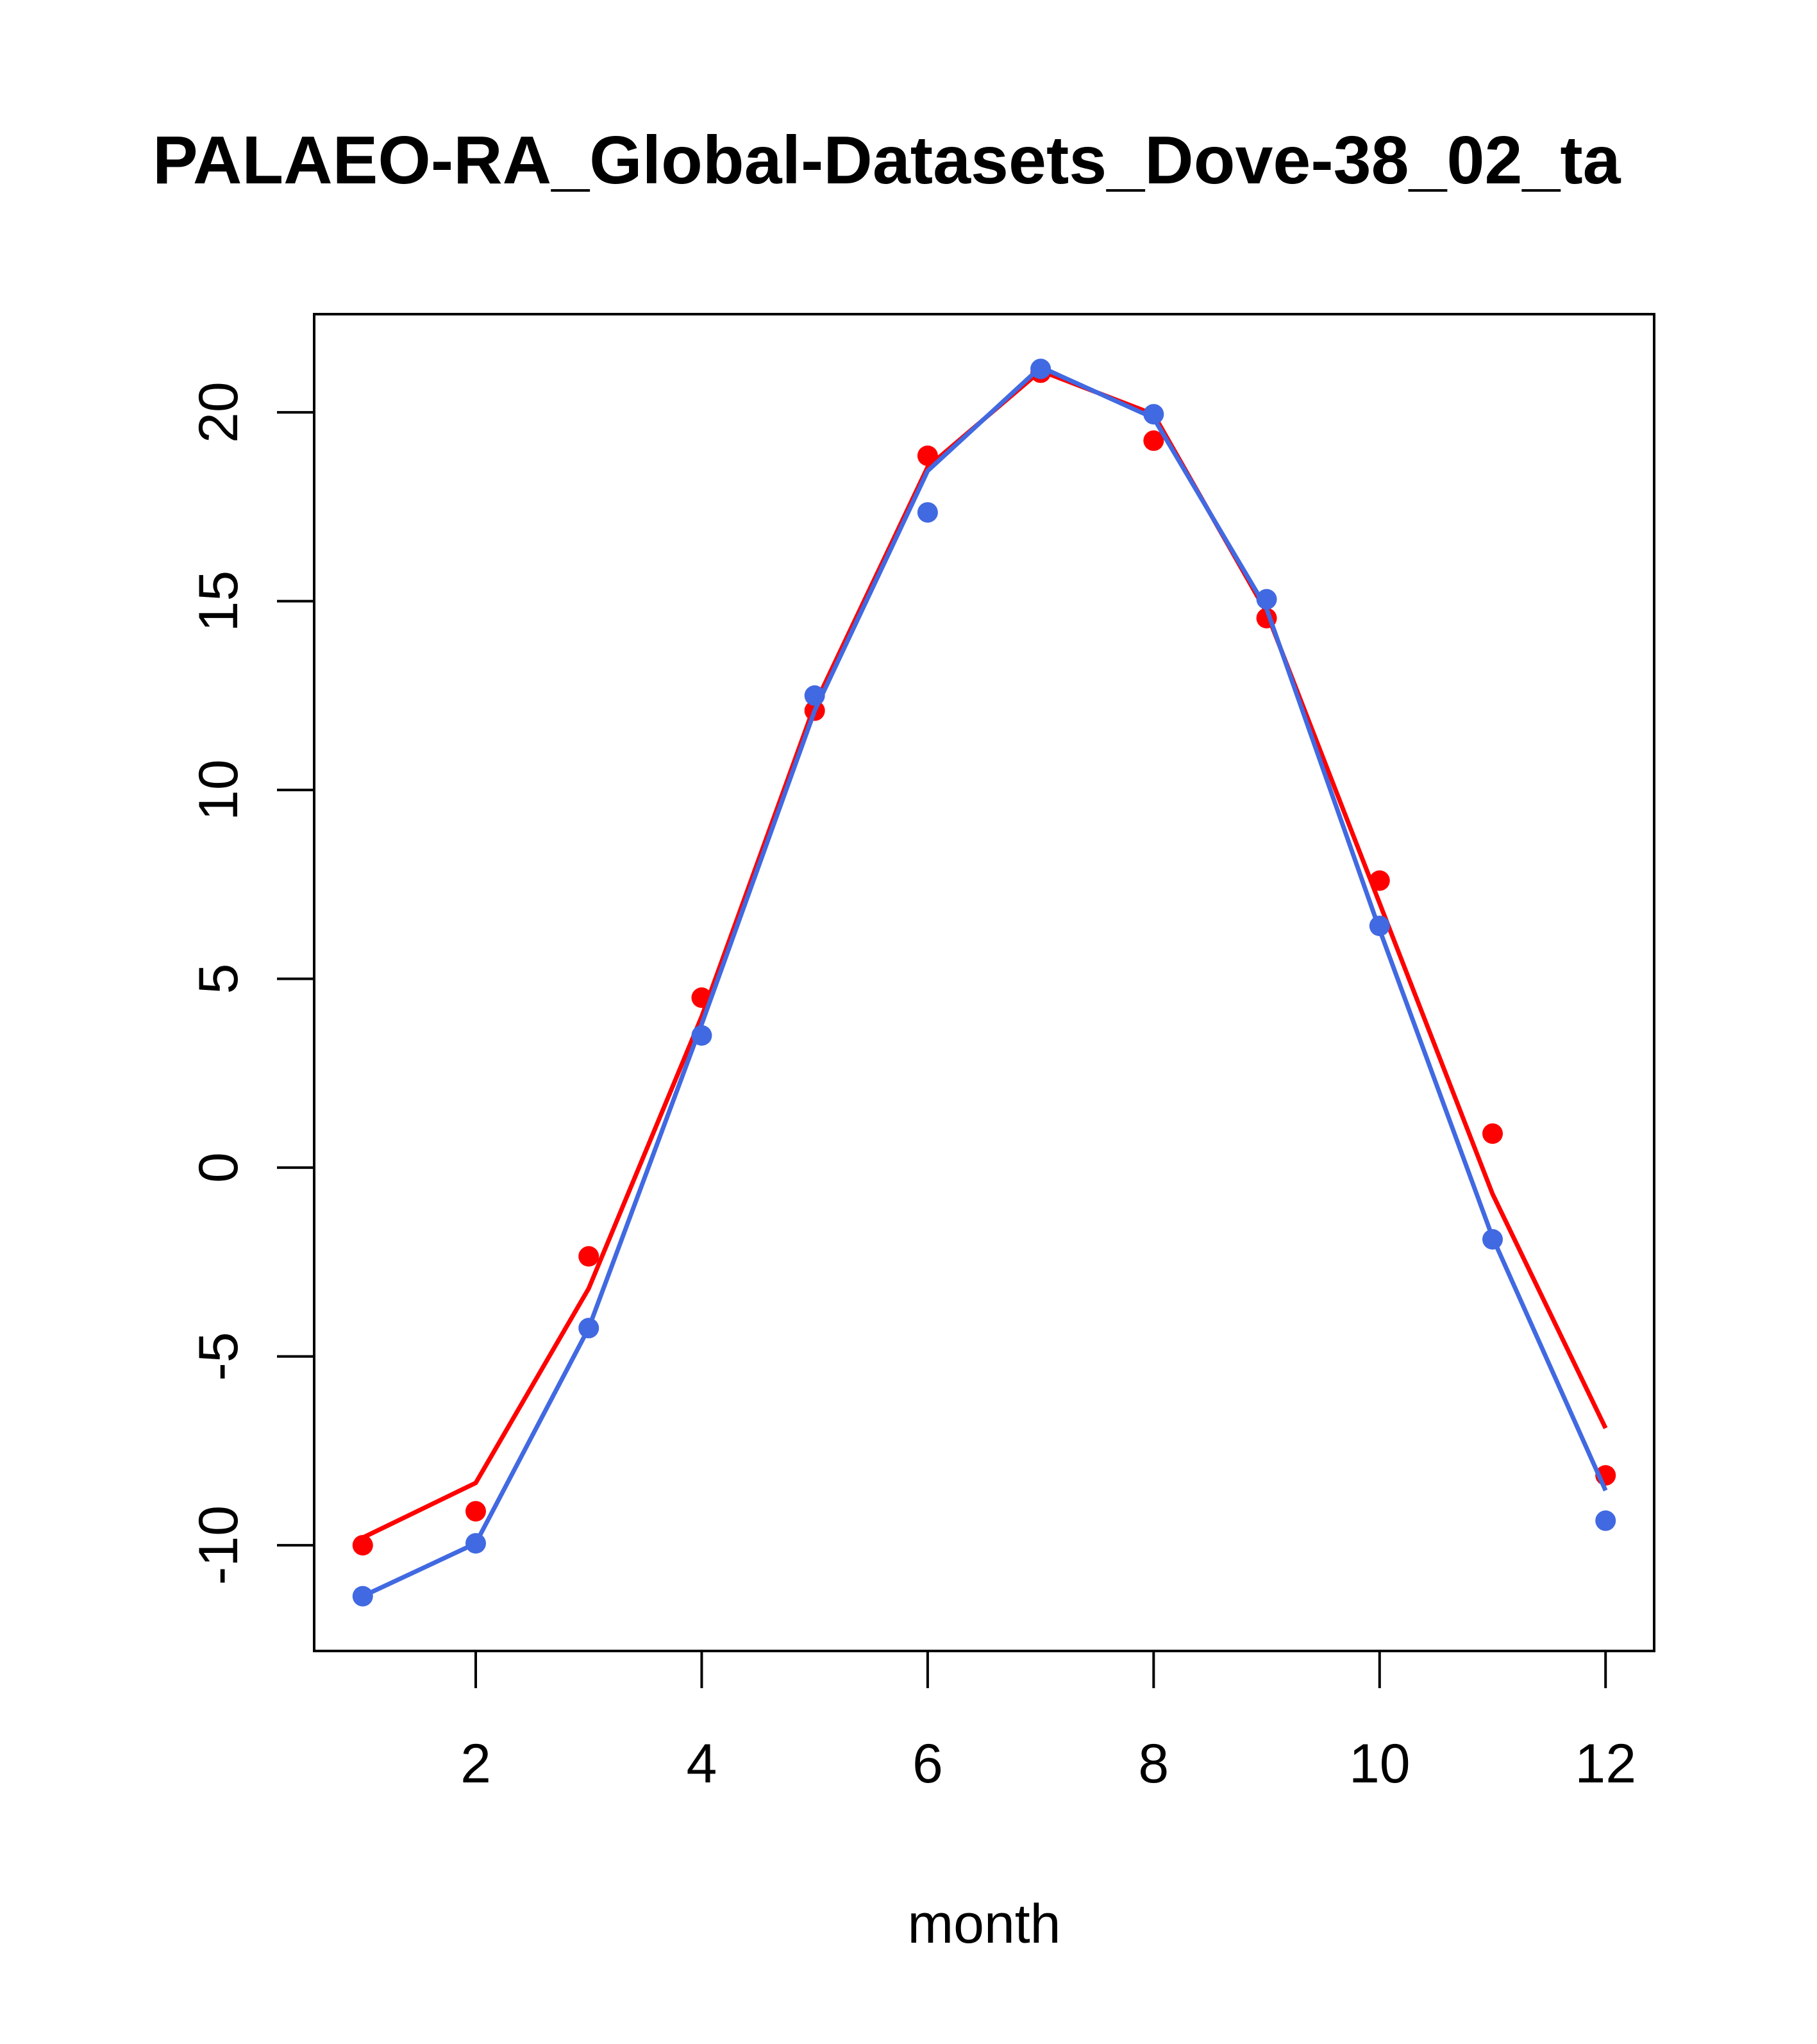  I want to click on y-tick-label: 10, so click(219, 790).